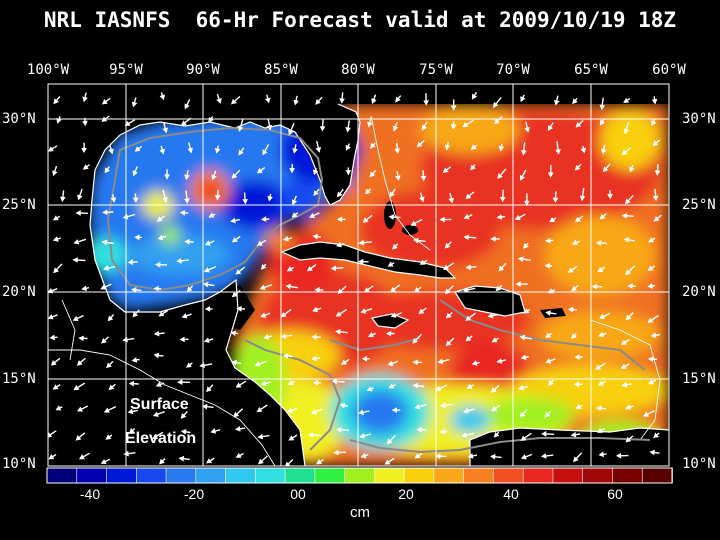 Image resolution: width=720 pixels, height=540 pixels. What do you see at coordinates (513, 70) in the screenshot?
I see `lon-label-70w: 70°W` at bounding box center [513, 70].